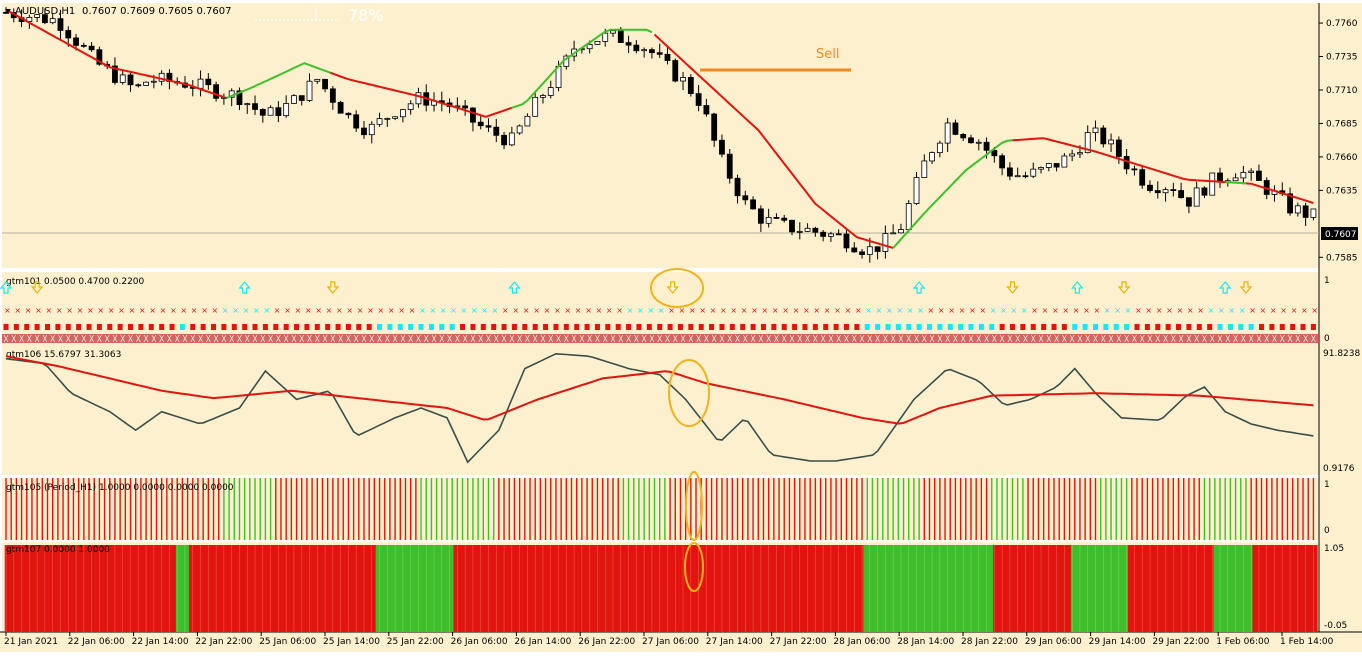 Image resolution: width=1362 pixels, height=656 pixels. What do you see at coordinates (1341, 354) in the screenshot?
I see `gtm106-scale-top: 91.8238` at bounding box center [1341, 354].